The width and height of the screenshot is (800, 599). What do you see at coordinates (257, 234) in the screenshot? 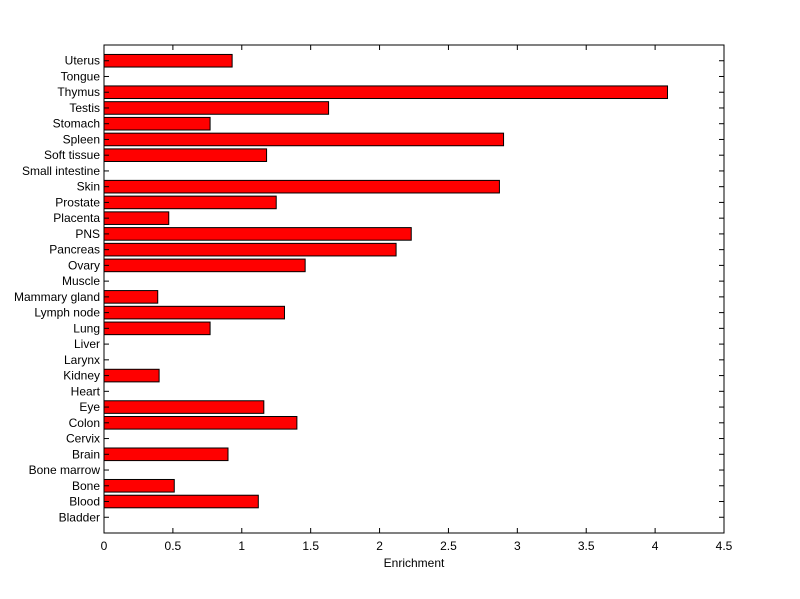
I see `bar-pns` at bounding box center [257, 234].